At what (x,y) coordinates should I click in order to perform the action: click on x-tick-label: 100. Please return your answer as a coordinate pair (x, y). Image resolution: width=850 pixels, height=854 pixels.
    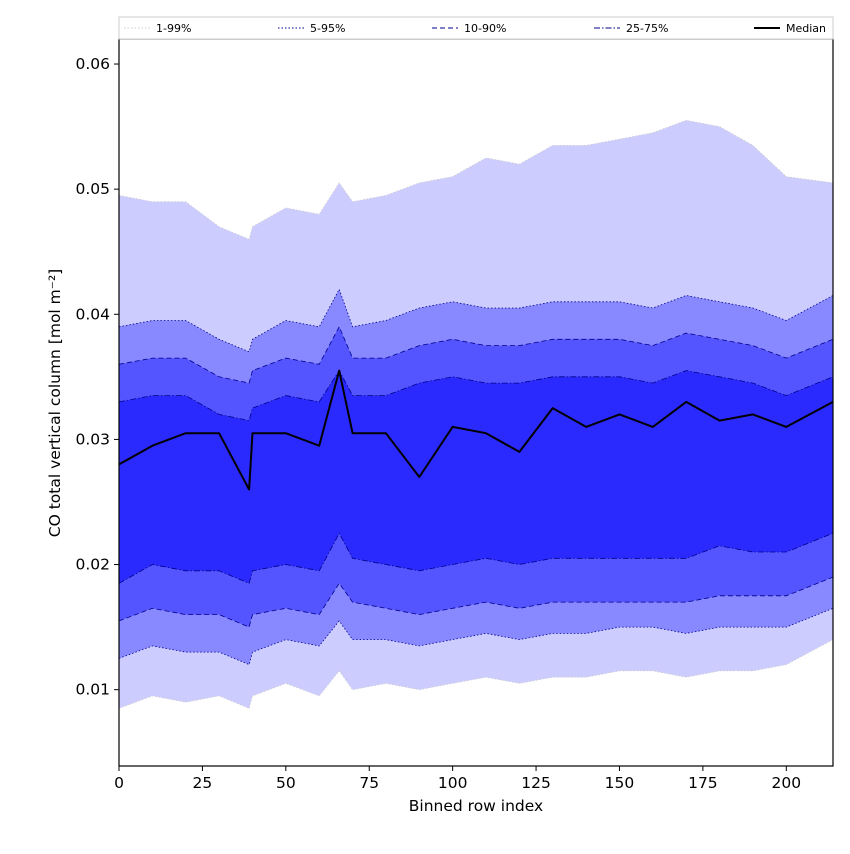
    Looking at the image, I should click on (453, 783).